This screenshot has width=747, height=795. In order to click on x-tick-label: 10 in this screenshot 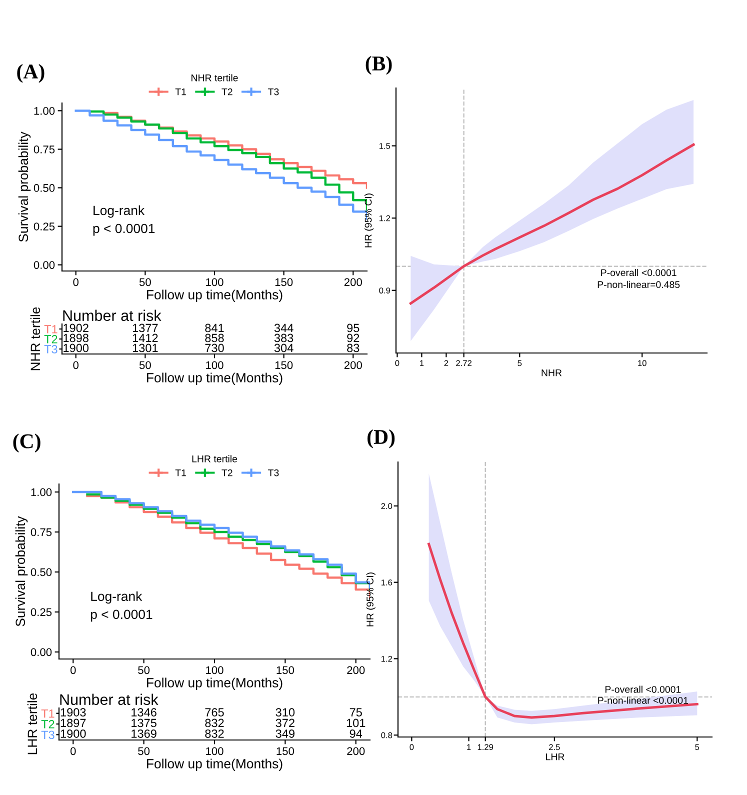, I will do `click(642, 363)`.